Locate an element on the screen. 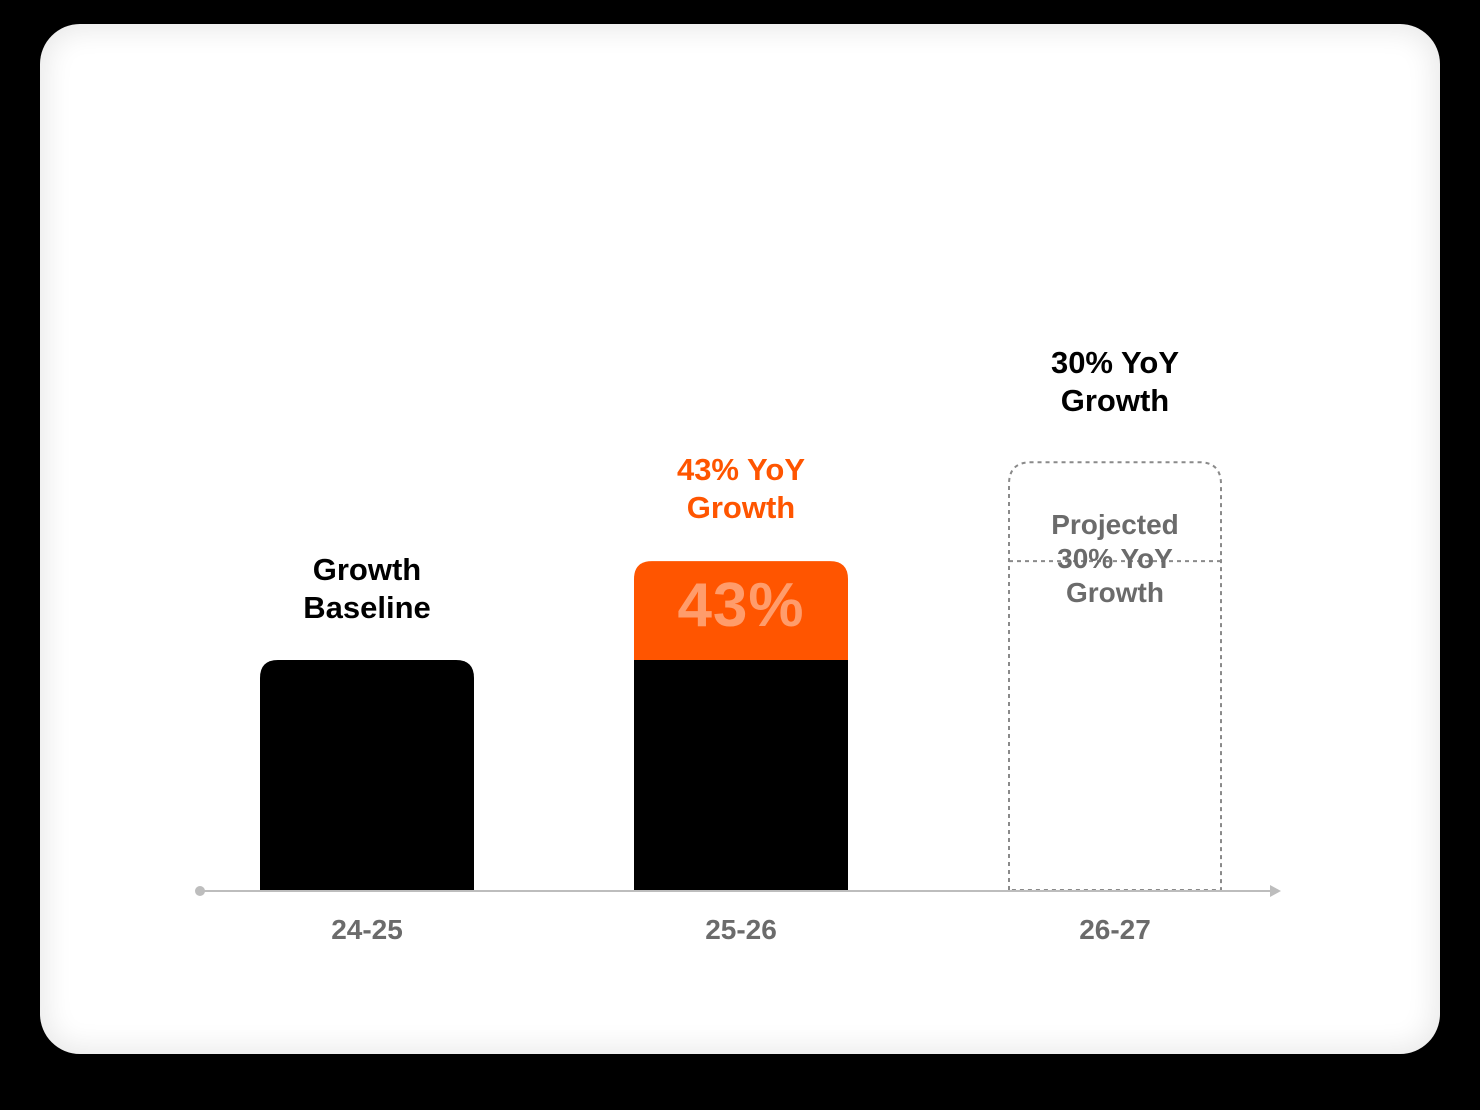 The height and width of the screenshot is (1110, 1480). bar-label-26-27: 30% YoY Growth is located at coordinates (1115, 382).